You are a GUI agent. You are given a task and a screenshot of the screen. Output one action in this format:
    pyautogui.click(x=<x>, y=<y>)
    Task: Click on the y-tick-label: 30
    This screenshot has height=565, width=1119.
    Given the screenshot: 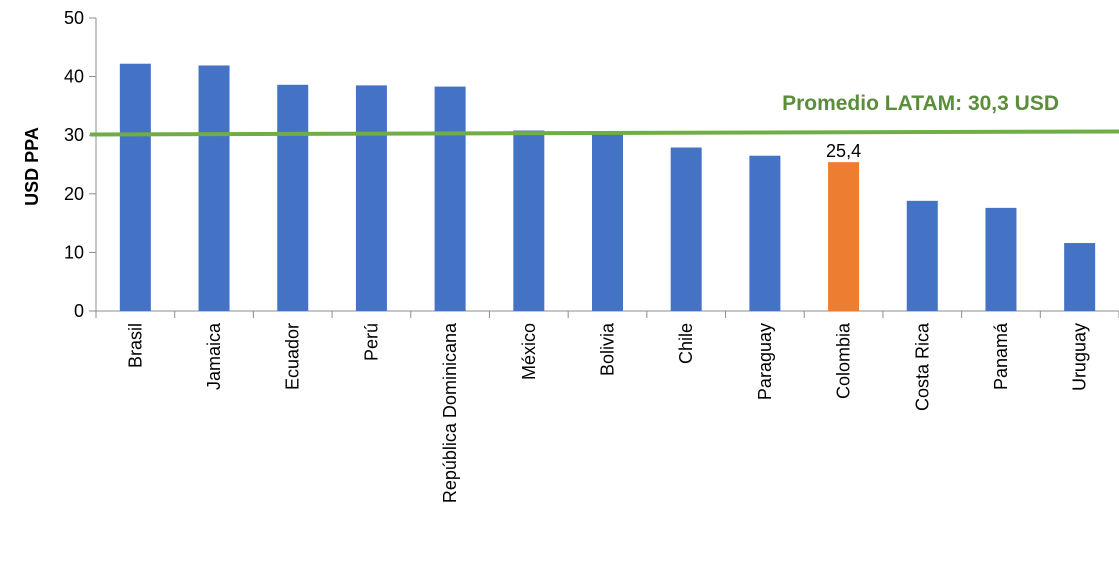 What is the action you would take?
    pyautogui.click(x=74, y=135)
    